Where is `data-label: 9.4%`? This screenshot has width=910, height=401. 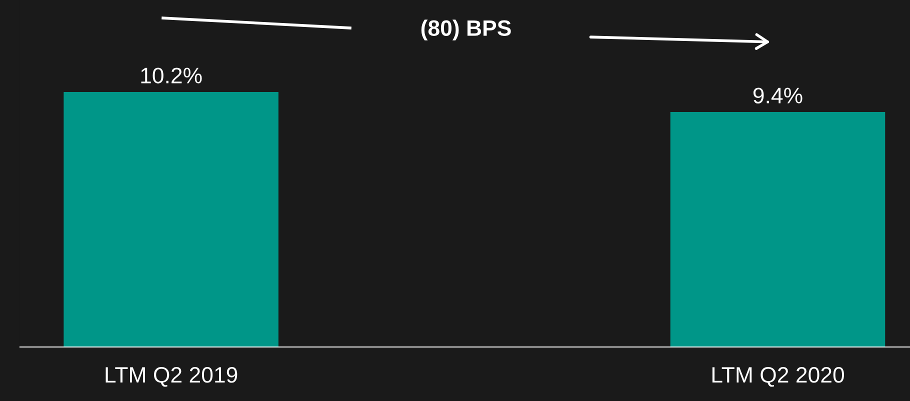 data-label: 9.4% is located at coordinates (777, 96).